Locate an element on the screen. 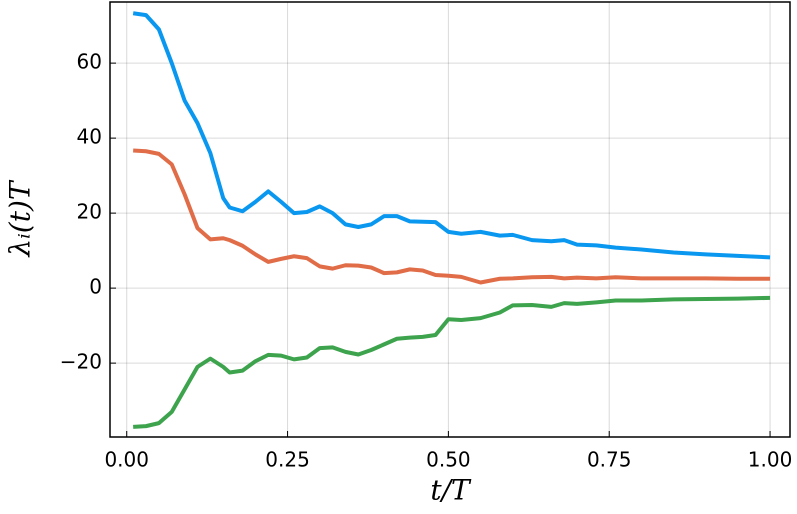 The height and width of the screenshot is (514, 797). x-axis-label: t/T is located at coordinates (451, 490).